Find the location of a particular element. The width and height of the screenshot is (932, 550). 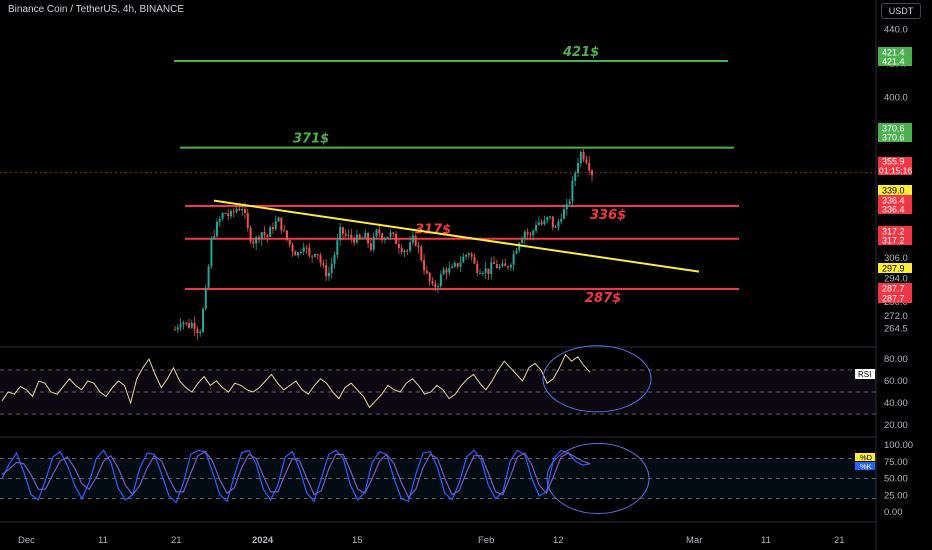

time-tick: Feb is located at coordinates (486, 540).